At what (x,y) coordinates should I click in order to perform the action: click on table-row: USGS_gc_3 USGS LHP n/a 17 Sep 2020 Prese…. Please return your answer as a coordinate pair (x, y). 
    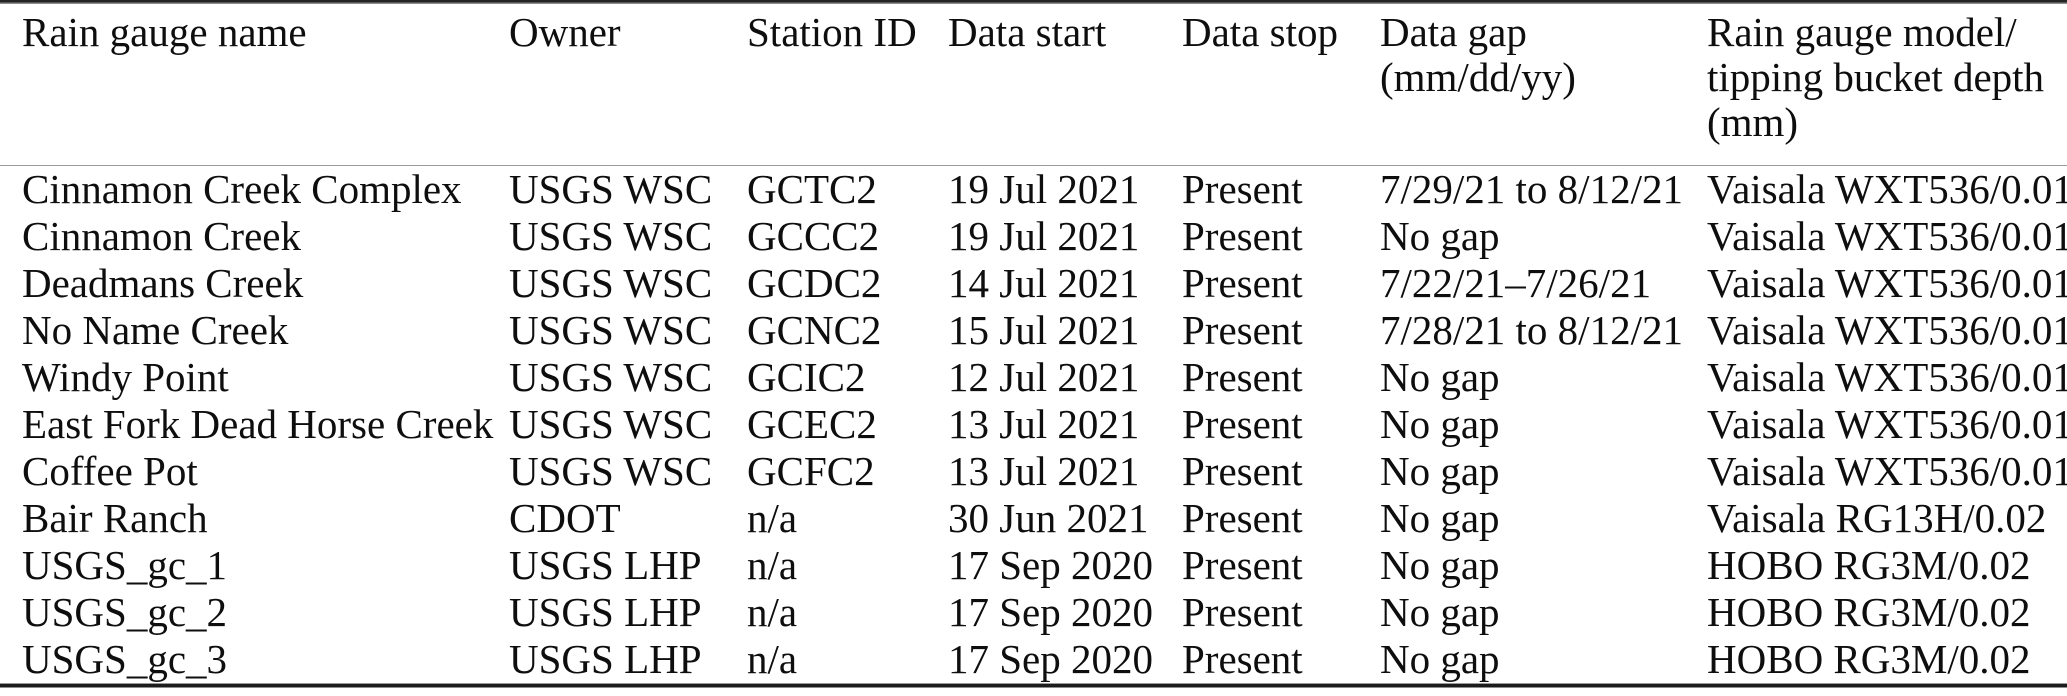
    Looking at the image, I should click on (1033, 659).